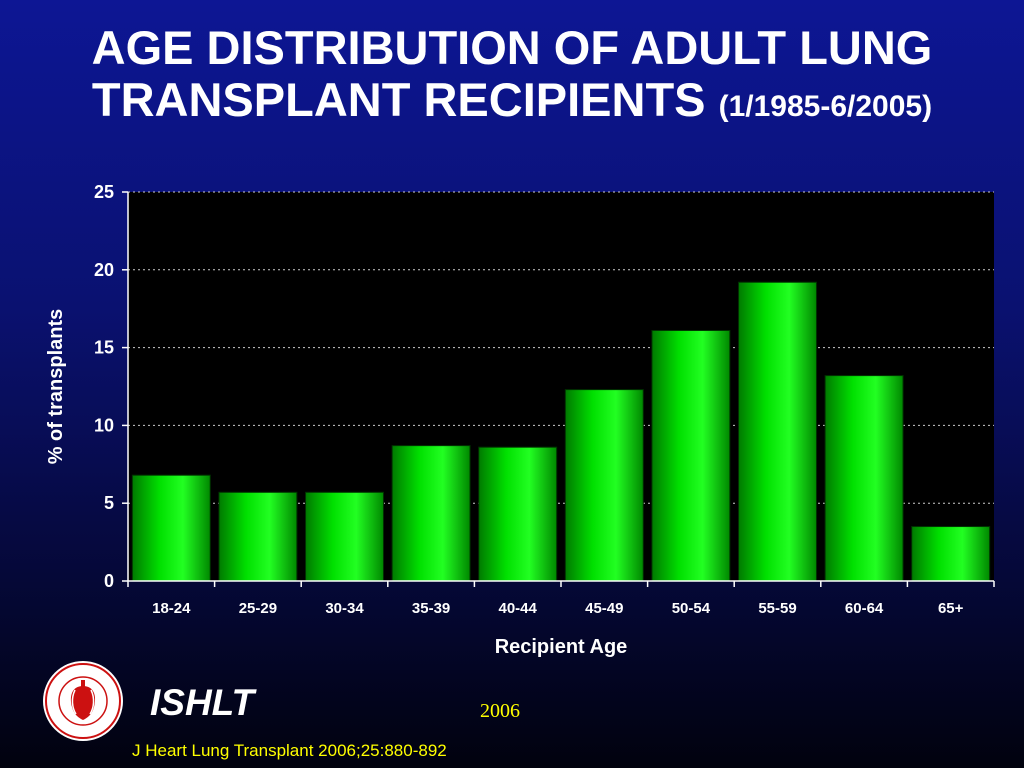 Image resolution: width=1024 pixels, height=768 pixels. What do you see at coordinates (398, 99) in the screenshot?
I see `title-line-2: TRANSPLANT RECIPIENTS` at bounding box center [398, 99].